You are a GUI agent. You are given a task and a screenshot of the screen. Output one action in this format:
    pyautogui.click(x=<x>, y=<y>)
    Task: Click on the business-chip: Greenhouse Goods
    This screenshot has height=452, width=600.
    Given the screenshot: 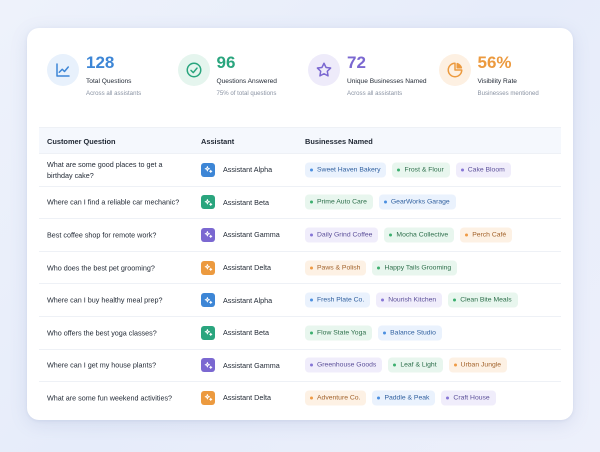 What is the action you would take?
    pyautogui.click(x=344, y=365)
    